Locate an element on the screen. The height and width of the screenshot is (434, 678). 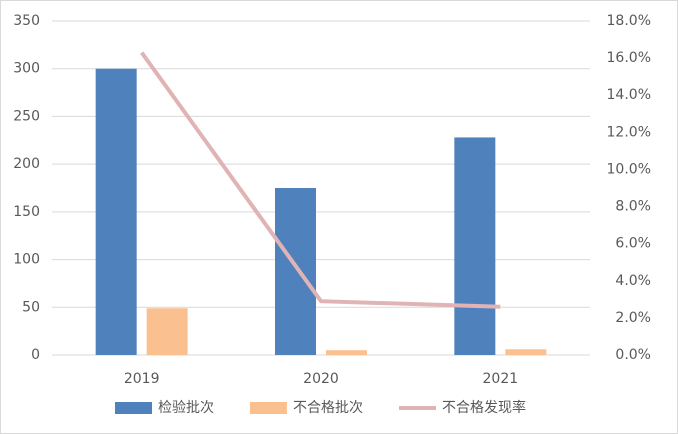
y2-tick-label: 14.0% is located at coordinates (629, 95).